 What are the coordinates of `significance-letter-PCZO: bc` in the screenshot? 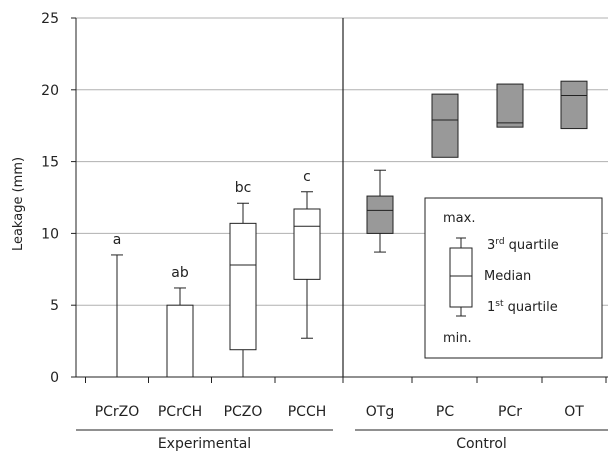 It's located at (243, 188).